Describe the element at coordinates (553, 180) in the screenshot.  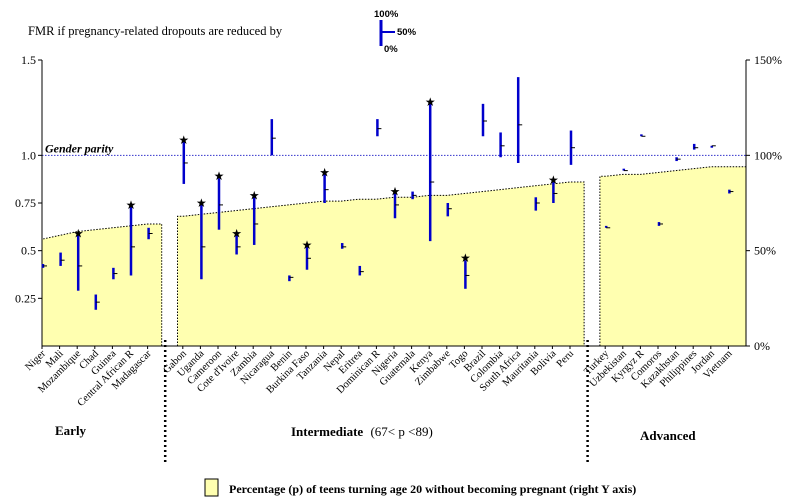
I see `significance-star-bolivia: ★` at that location.